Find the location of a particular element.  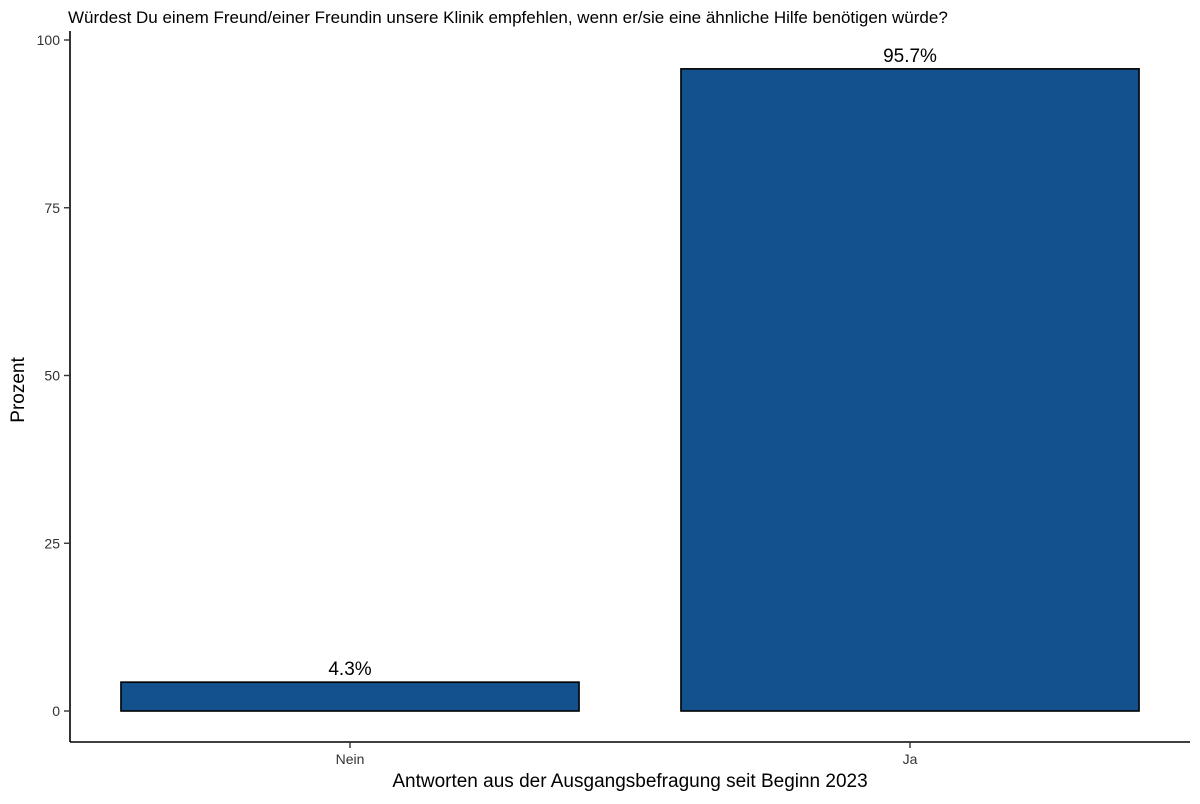

data-label-ja: 95.7% is located at coordinates (910, 56).